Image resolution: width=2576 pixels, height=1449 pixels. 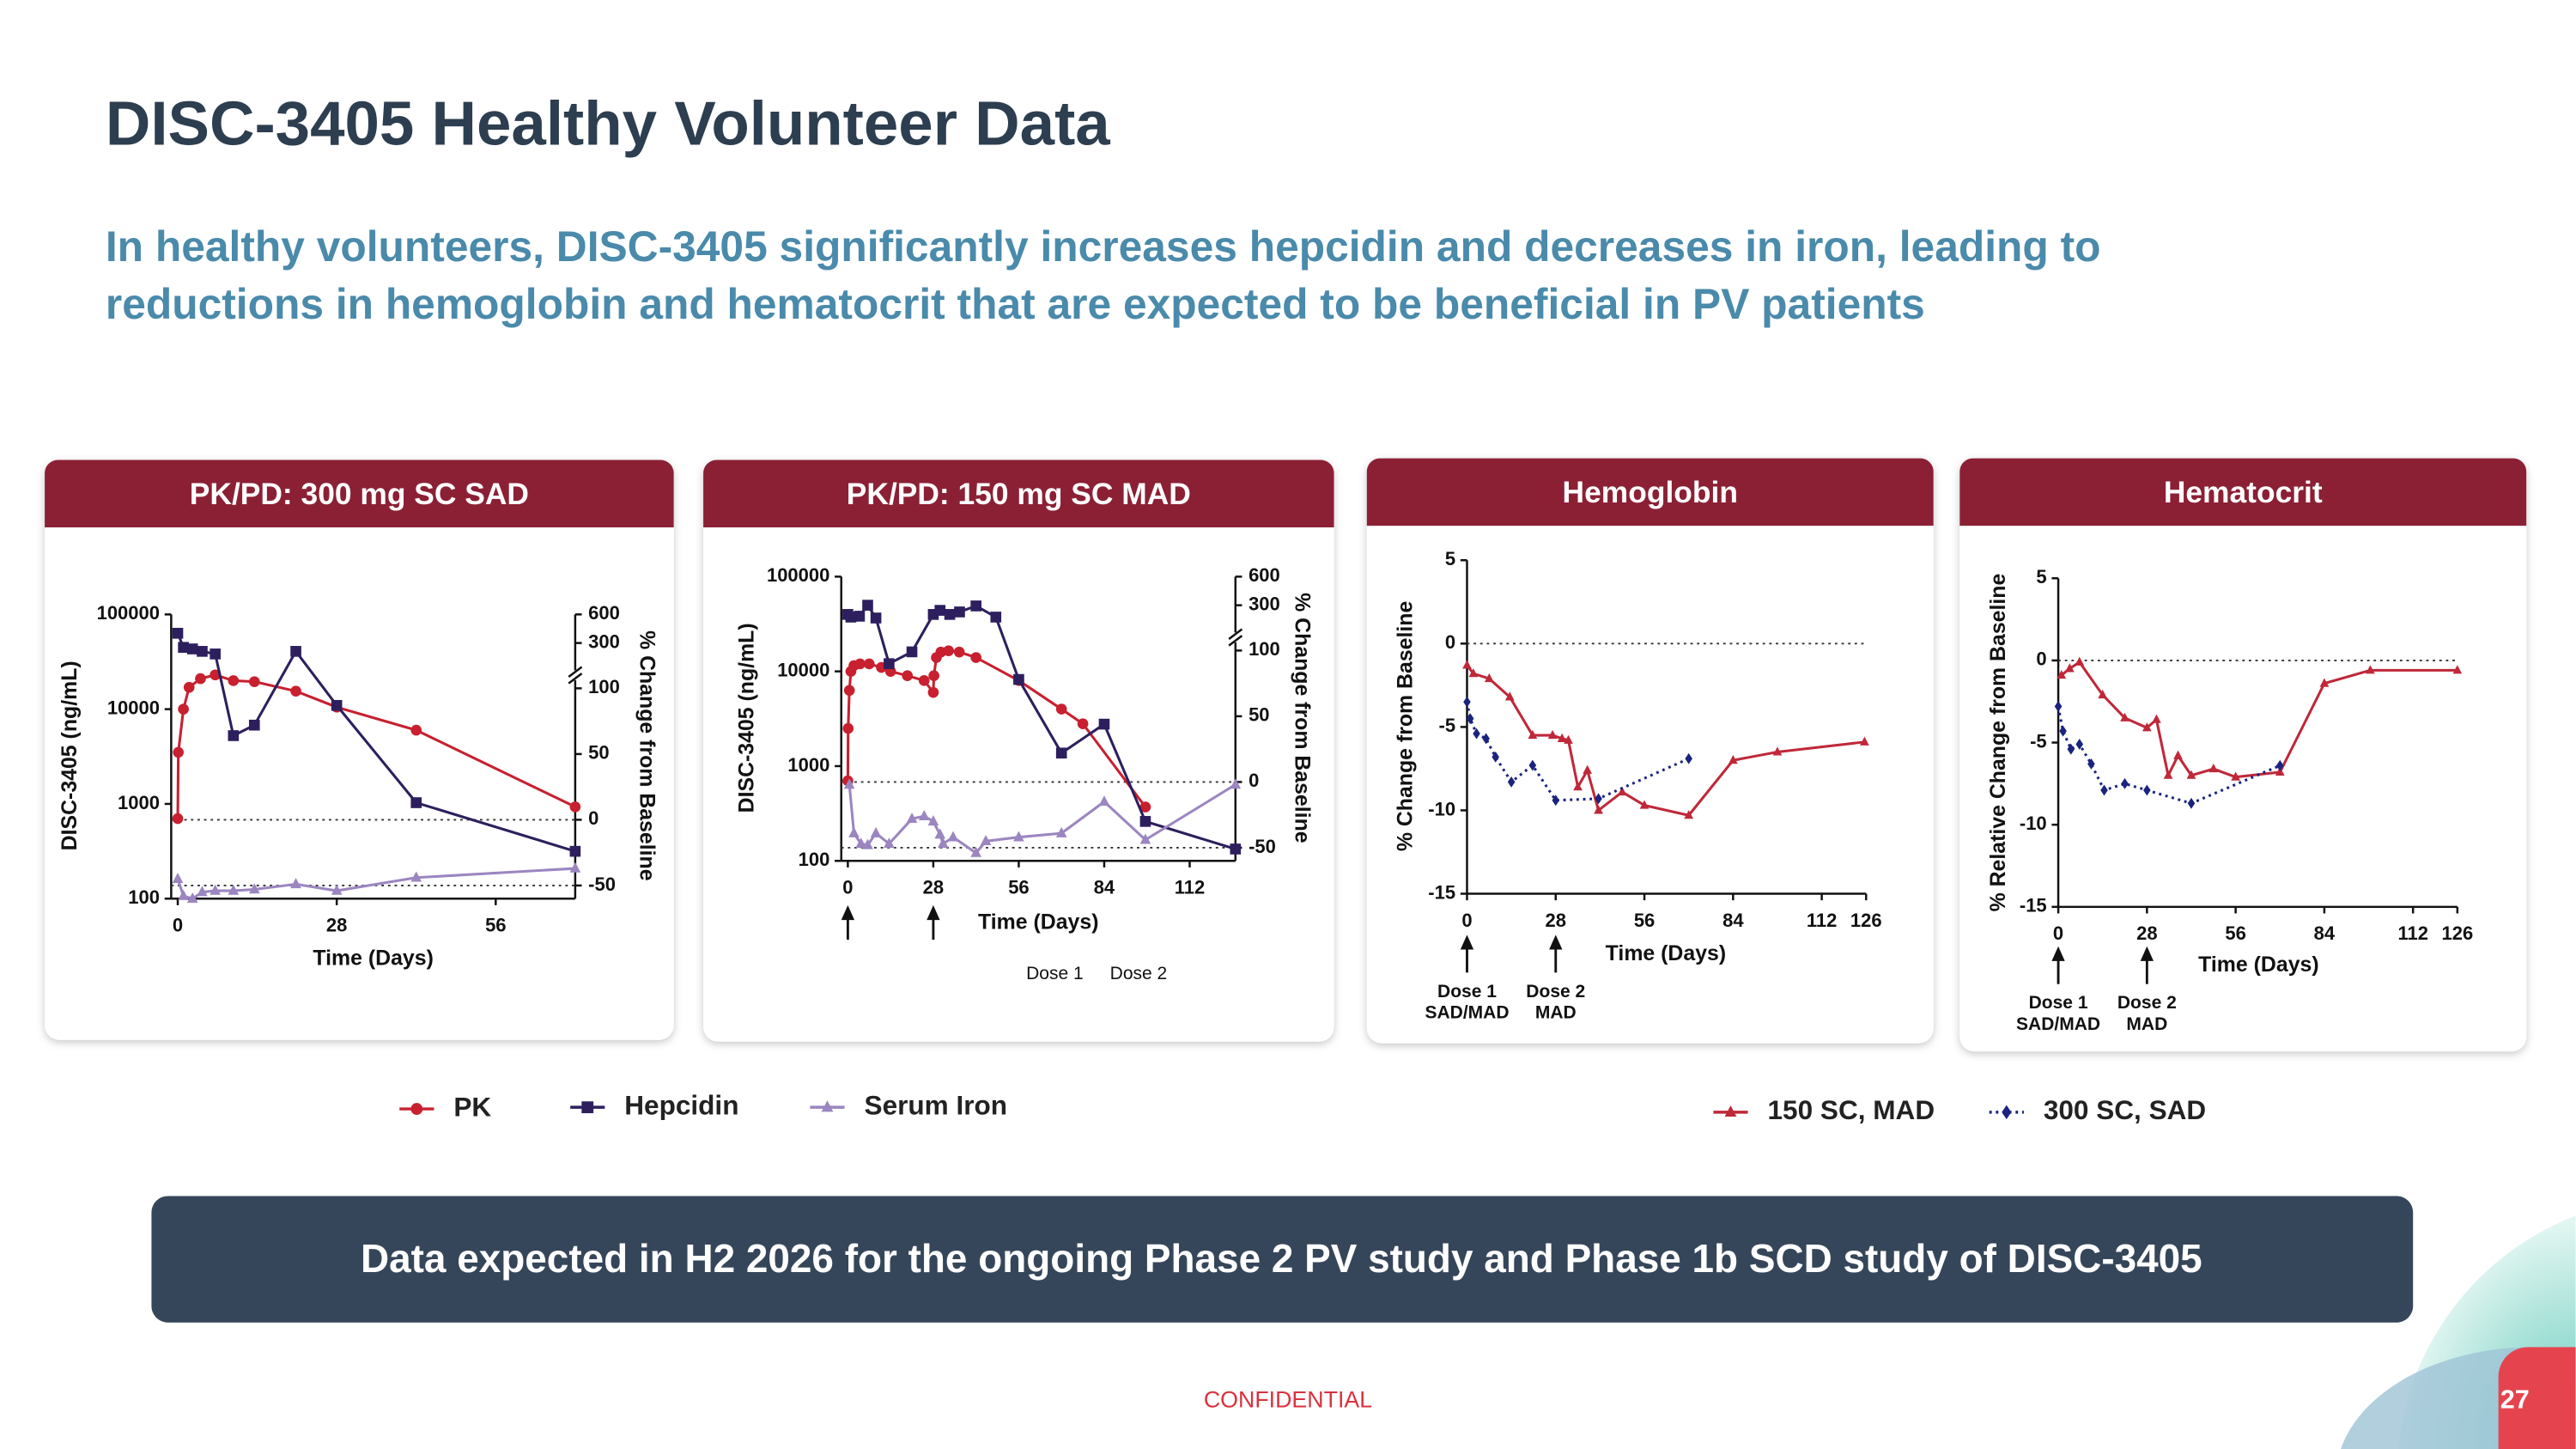 What do you see at coordinates (1467, 1013) in the screenshot?
I see `dose-label: SAD/MAD` at bounding box center [1467, 1013].